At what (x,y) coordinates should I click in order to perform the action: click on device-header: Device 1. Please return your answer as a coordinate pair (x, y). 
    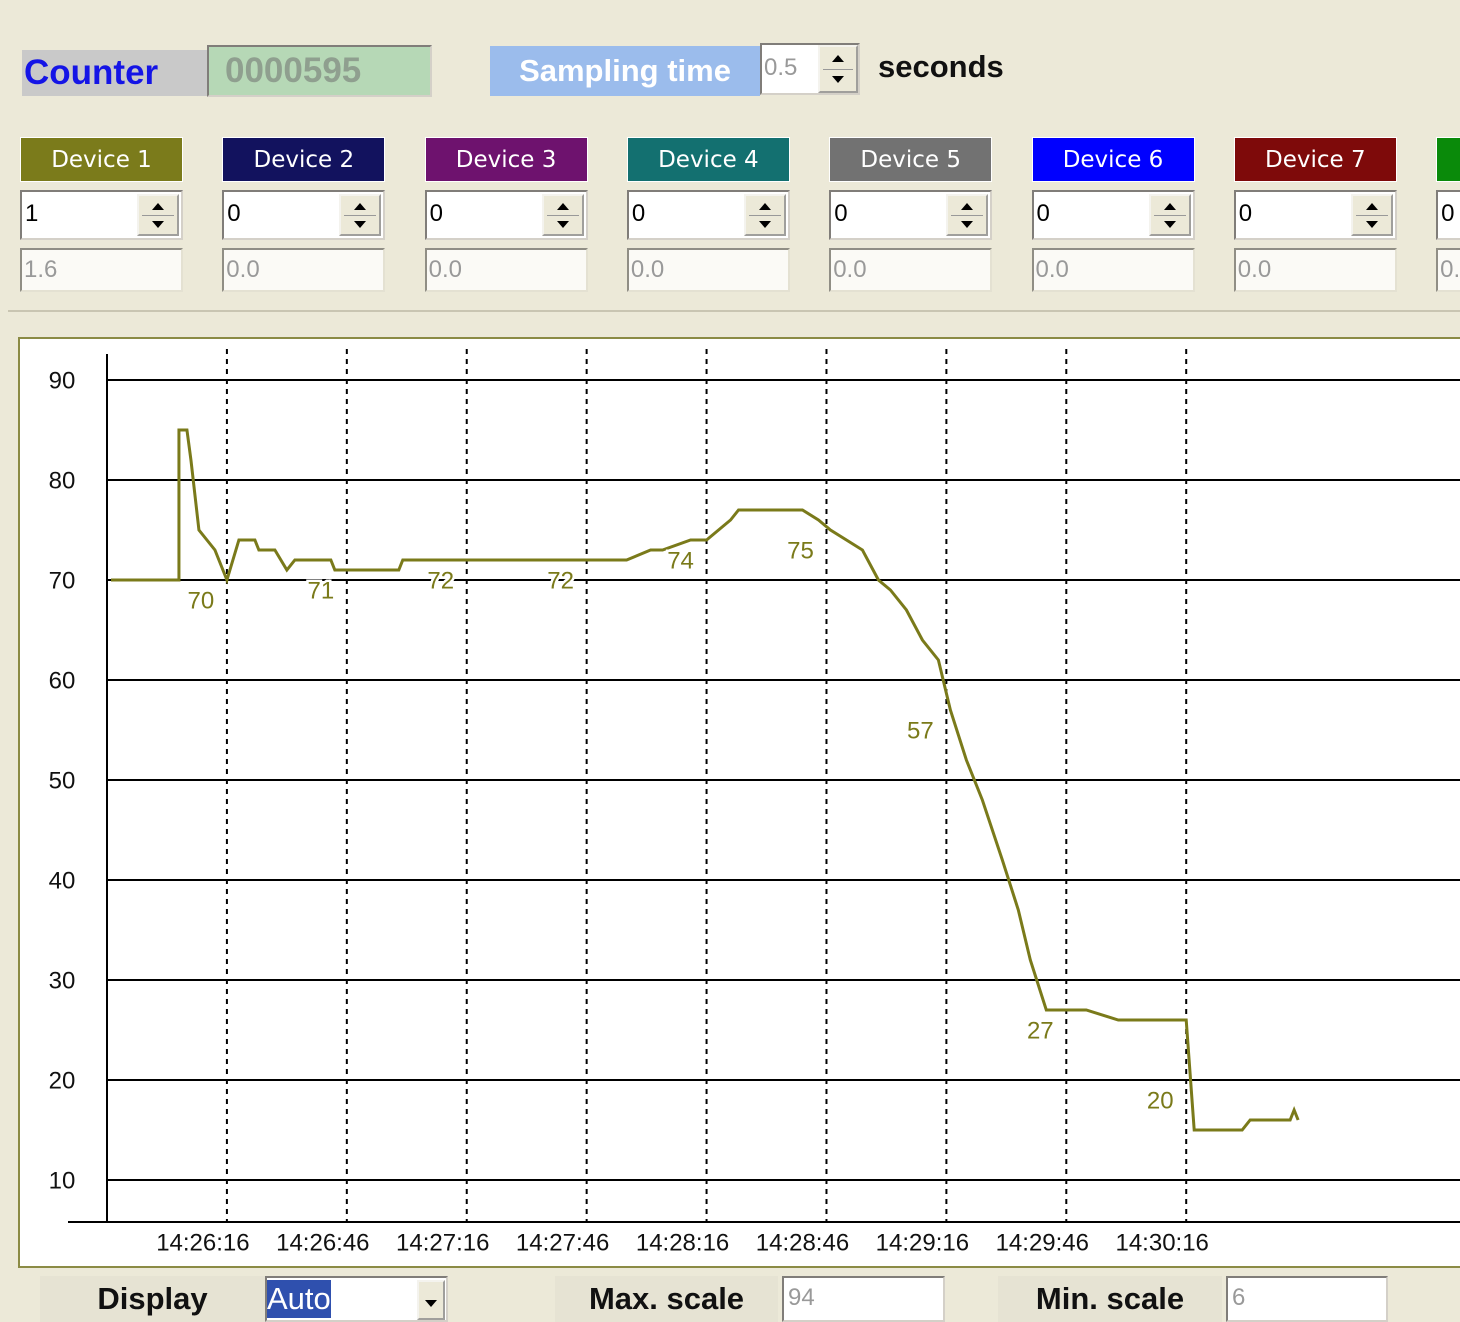
    Looking at the image, I should click on (101, 159).